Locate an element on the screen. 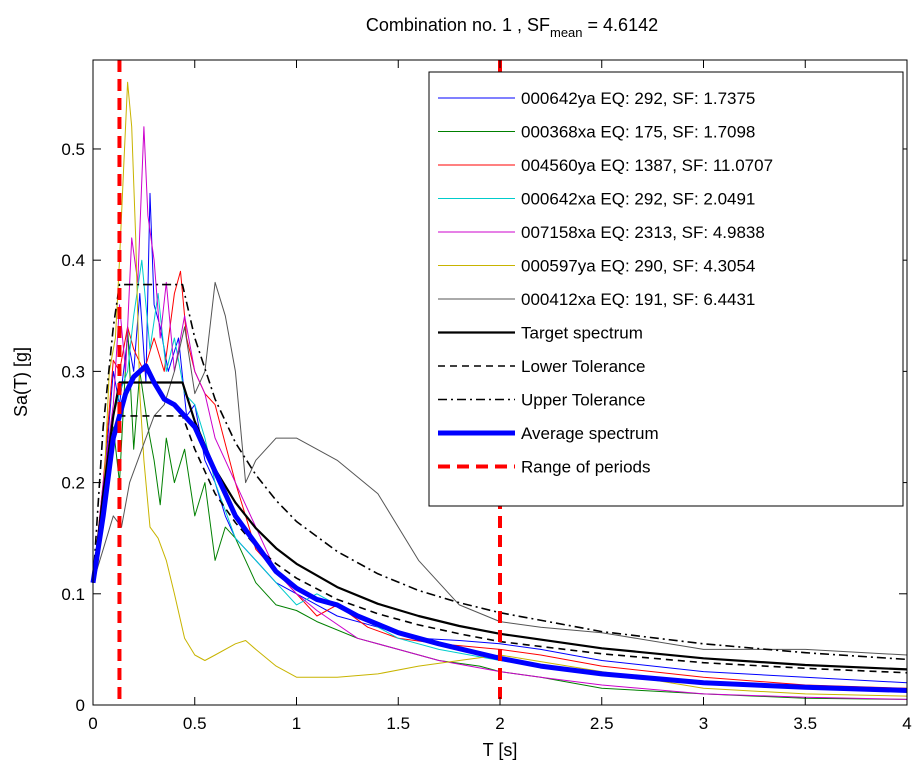 The image size is (915, 772). x-tick-label: 1 is located at coordinates (296, 723).